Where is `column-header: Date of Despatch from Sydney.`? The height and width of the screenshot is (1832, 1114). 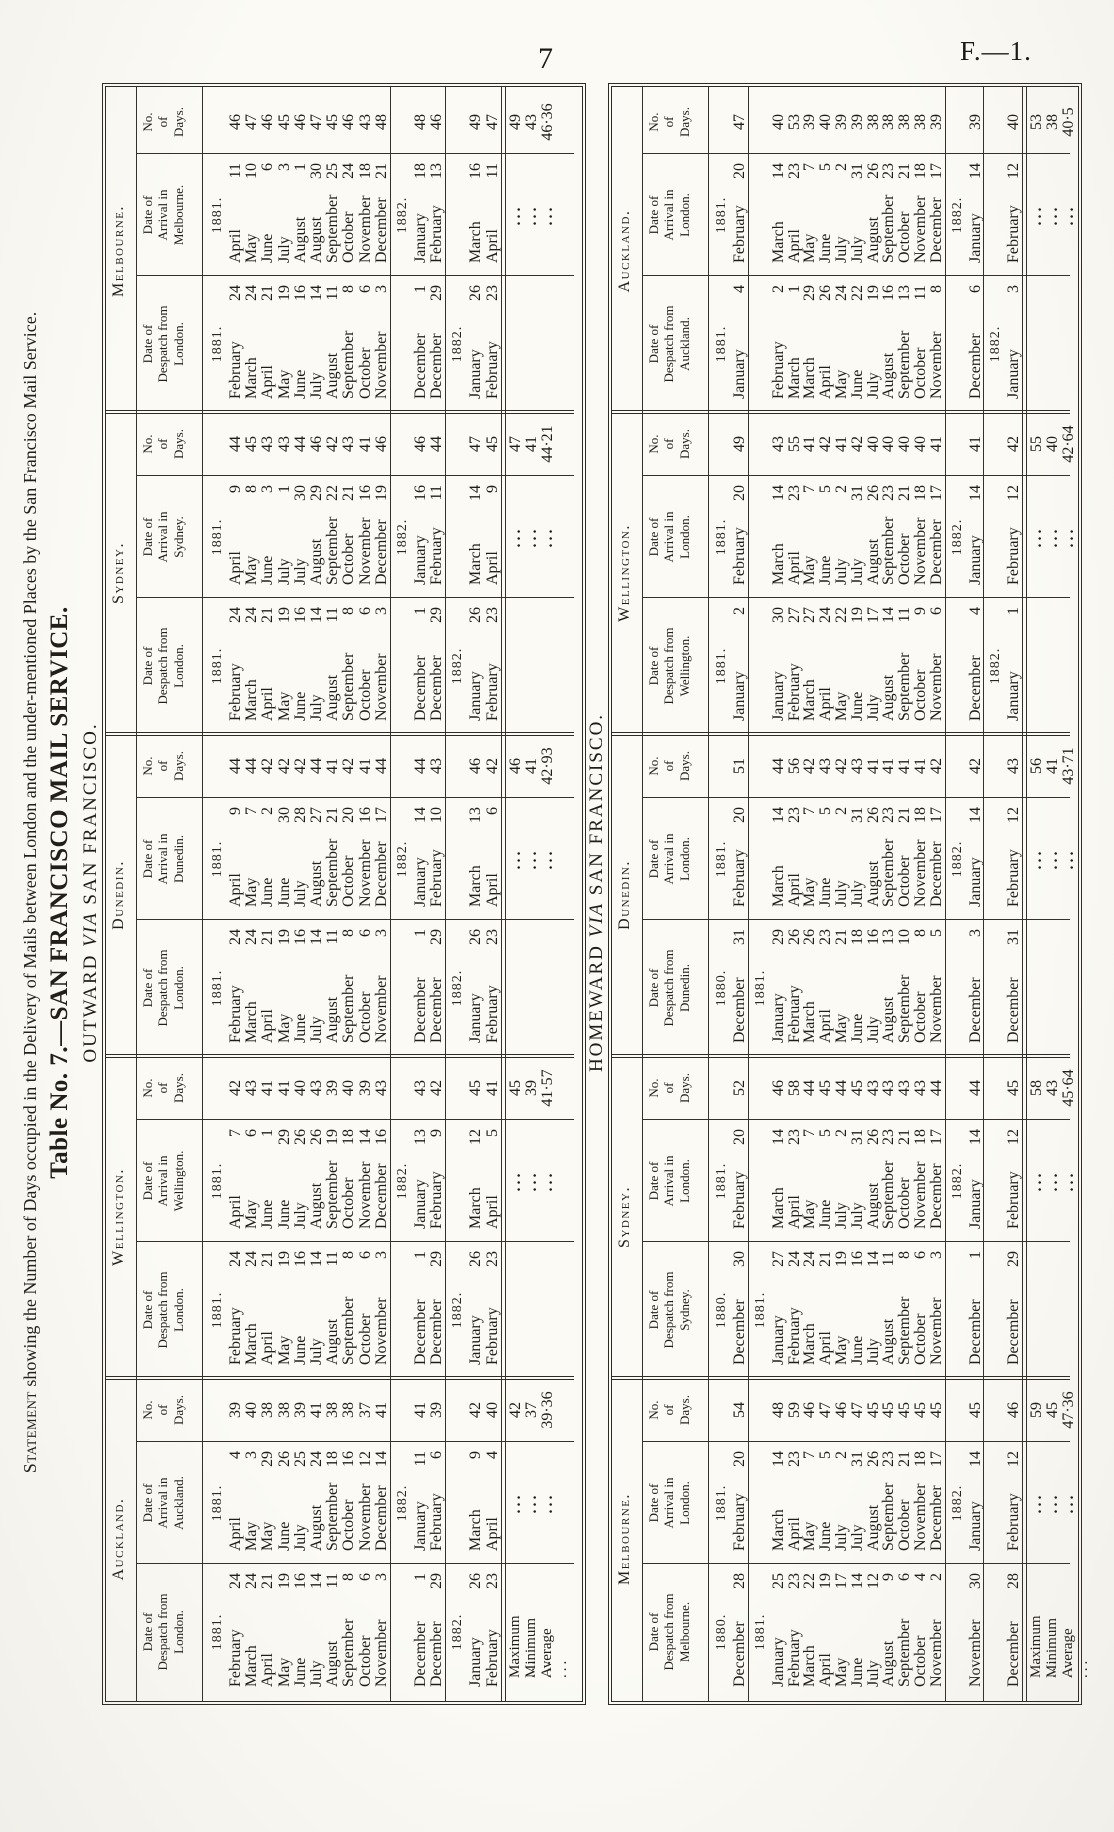
column-header: Date of Despatch from Sydney. is located at coordinates (669, 1310).